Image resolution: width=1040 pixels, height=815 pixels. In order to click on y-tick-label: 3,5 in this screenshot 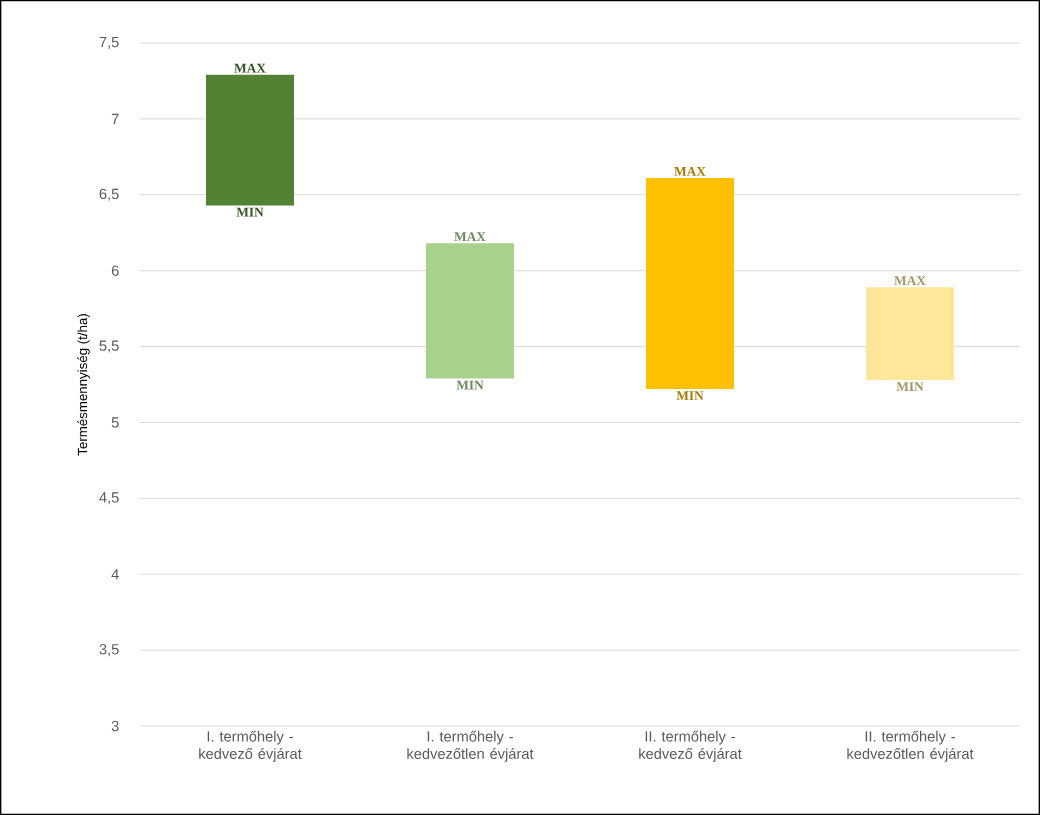, I will do `click(109, 650)`.